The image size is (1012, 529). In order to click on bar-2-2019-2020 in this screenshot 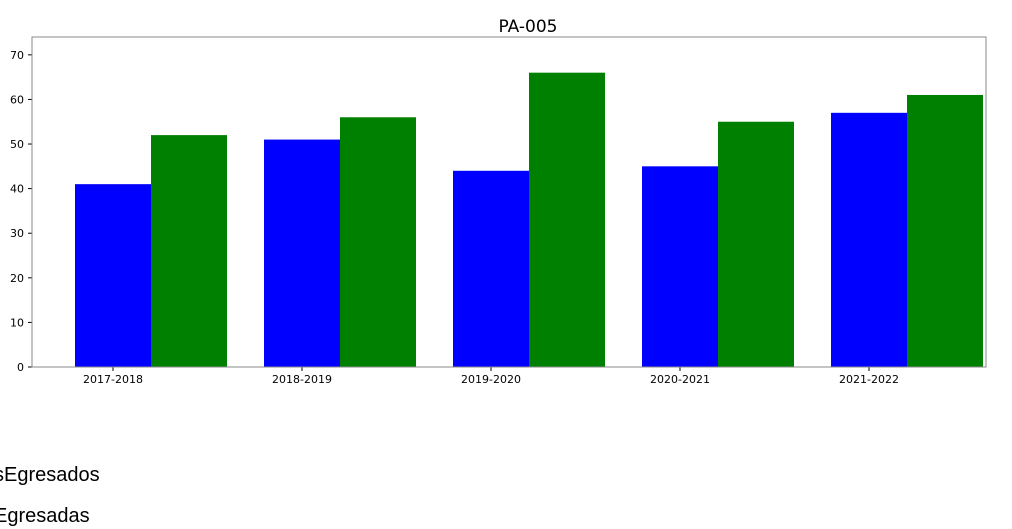, I will do `click(567, 220)`.